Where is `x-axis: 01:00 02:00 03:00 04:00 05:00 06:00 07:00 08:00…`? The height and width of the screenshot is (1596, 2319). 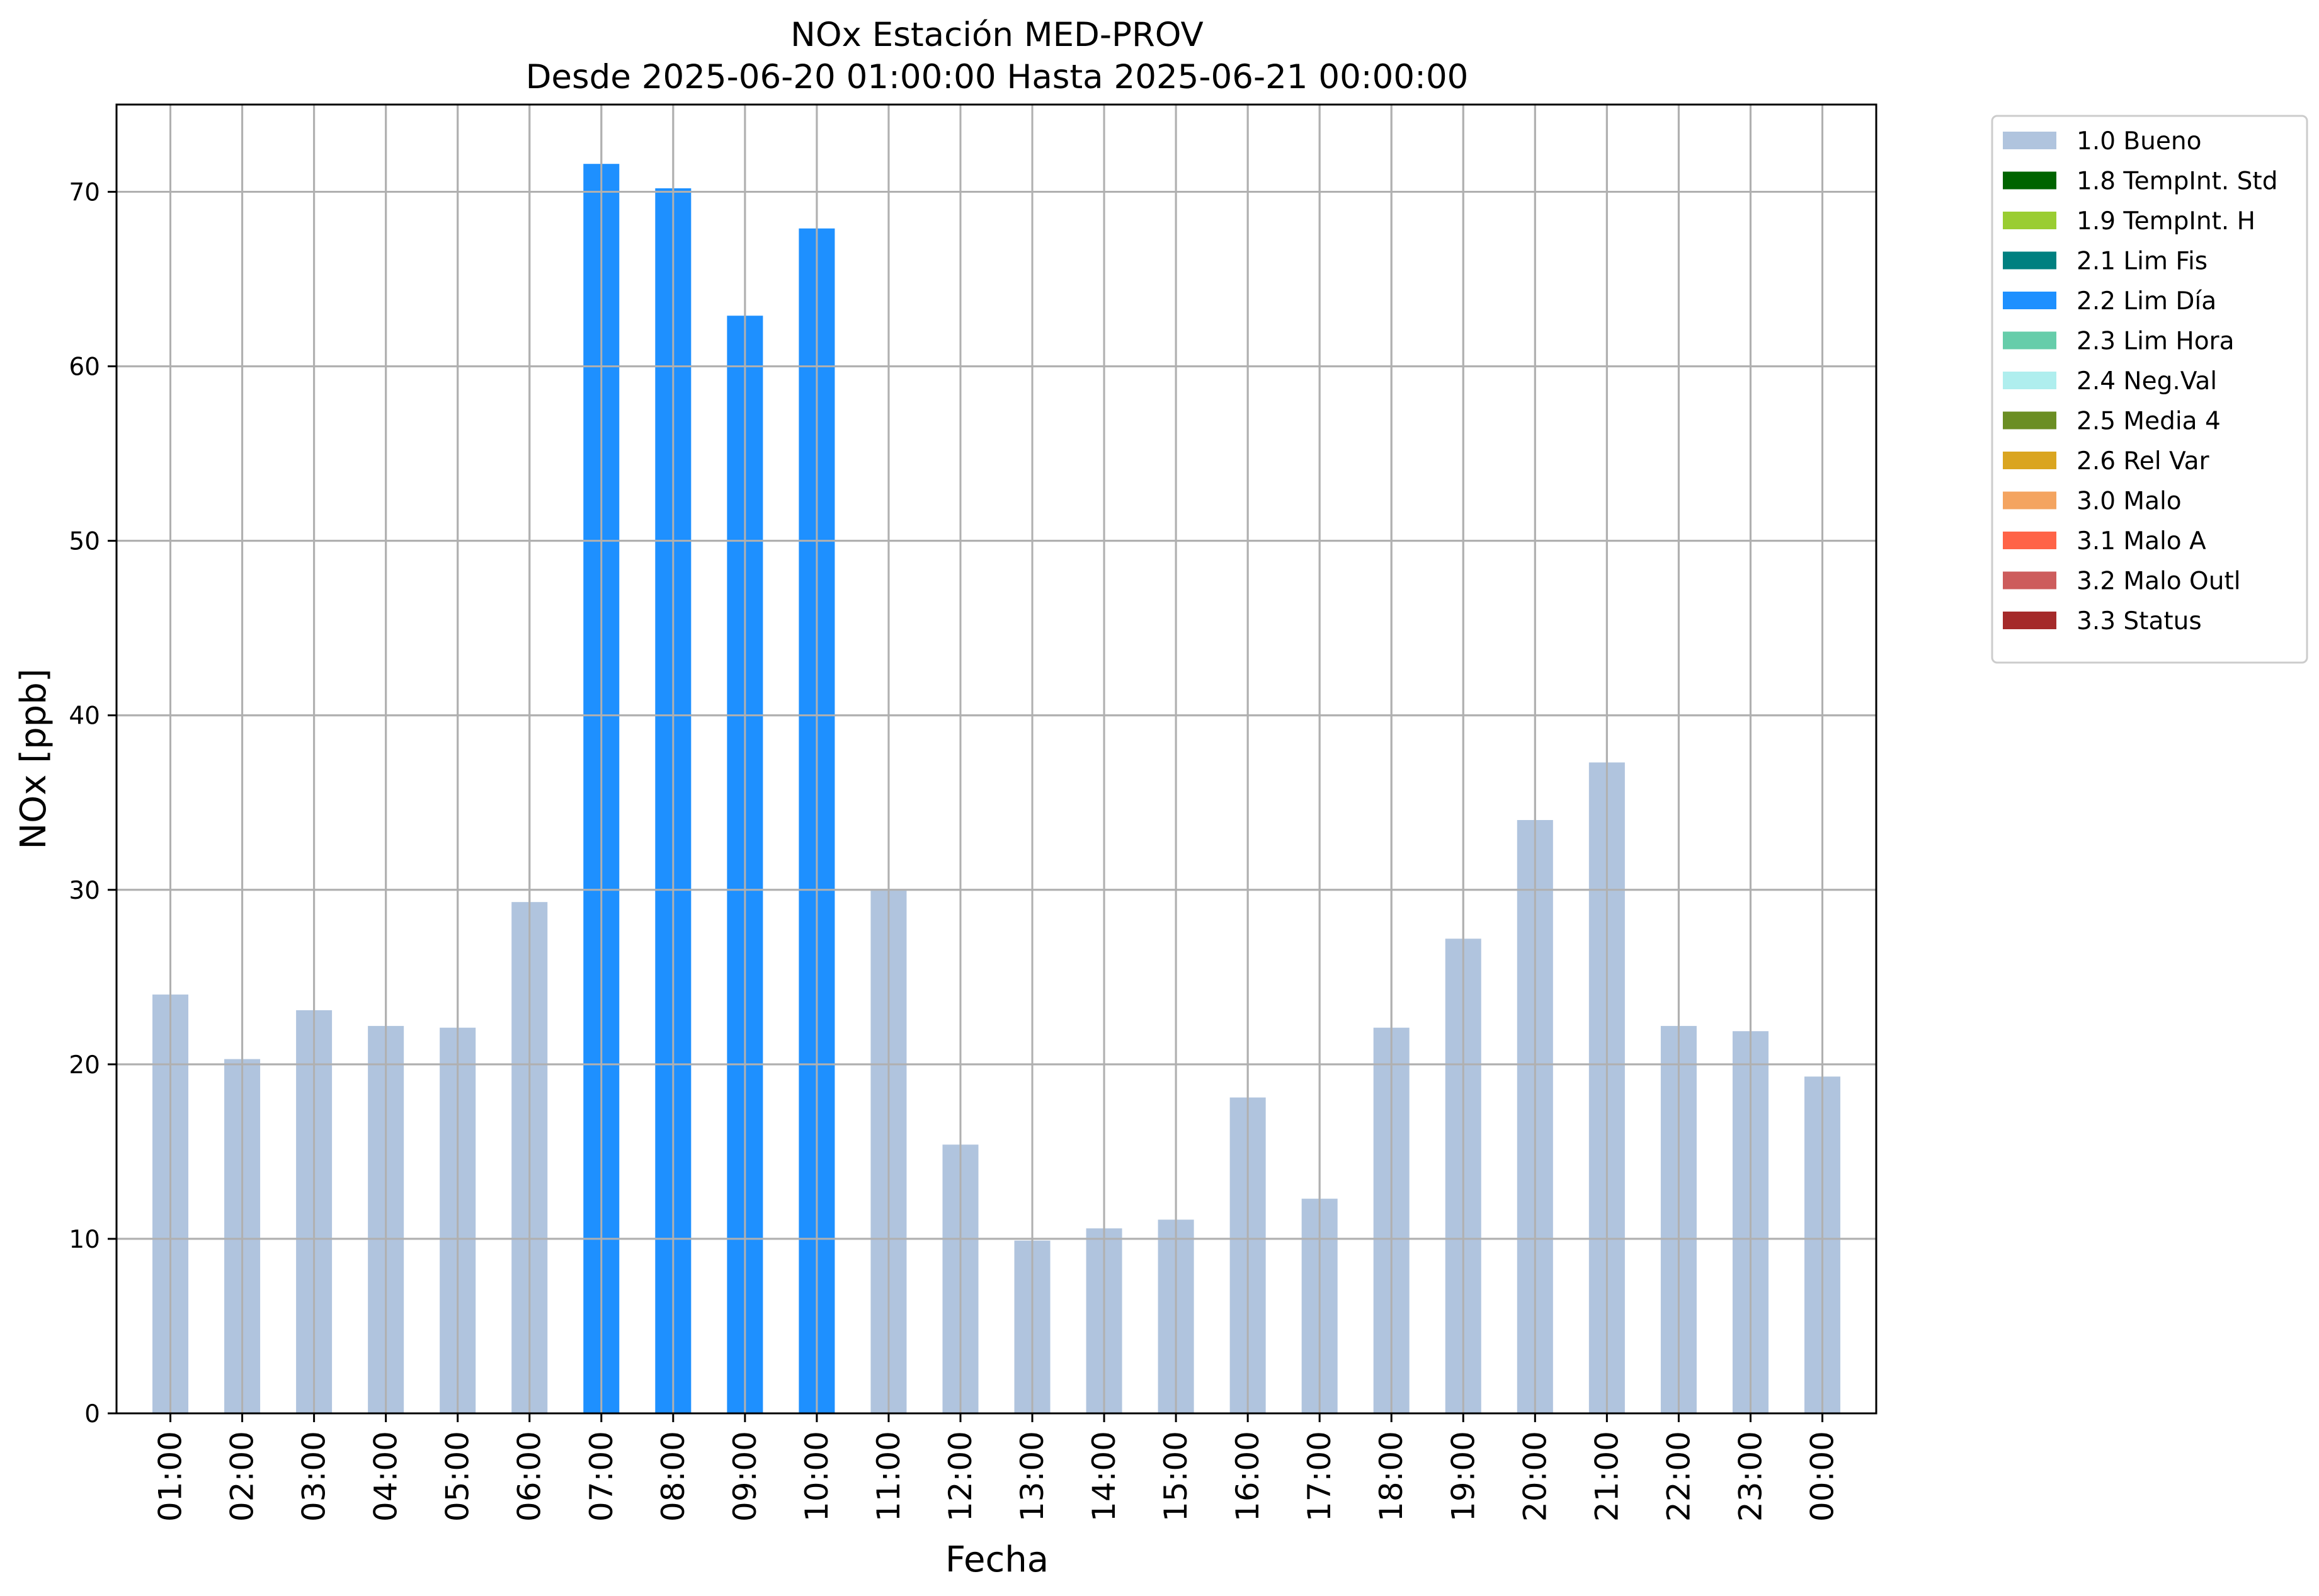
x-axis: 01:00 02:00 03:00 04:00 05:00 06:00 07:00 08:00… is located at coordinates (996, 1467).